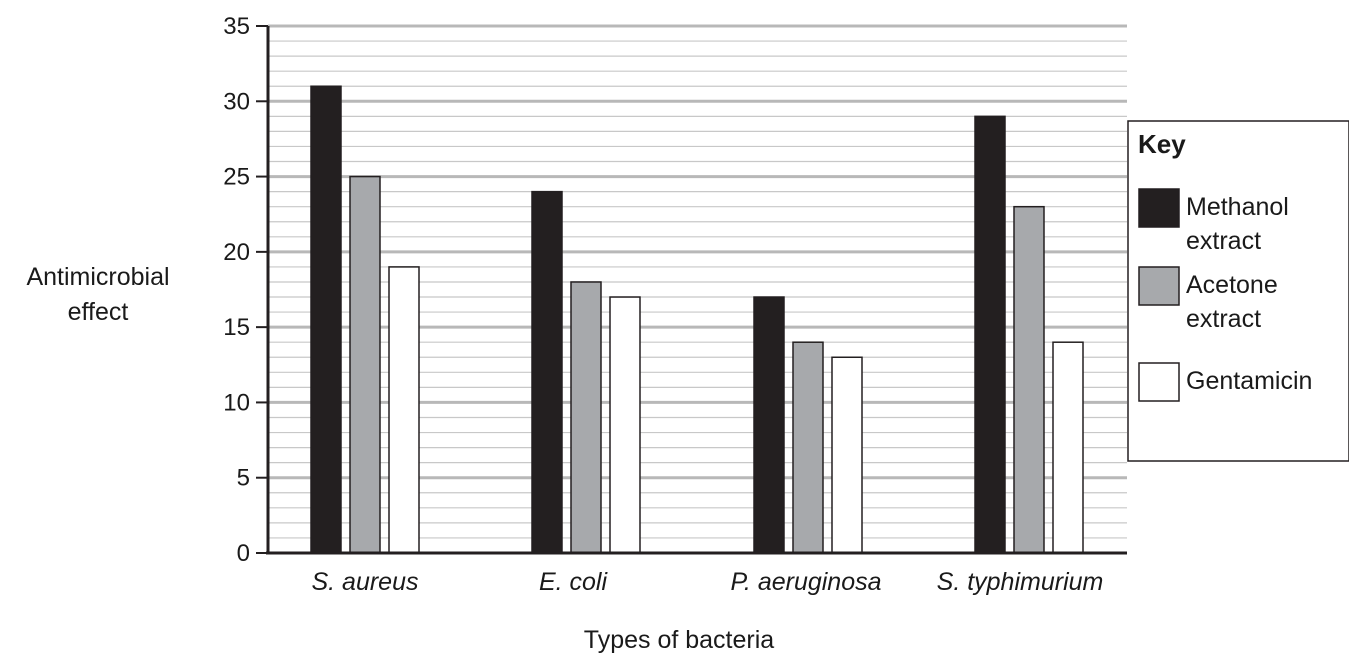 The height and width of the screenshot is (663, 1349). I want to click on x-tick-label: P. aeruginosa, so click(805, 582).